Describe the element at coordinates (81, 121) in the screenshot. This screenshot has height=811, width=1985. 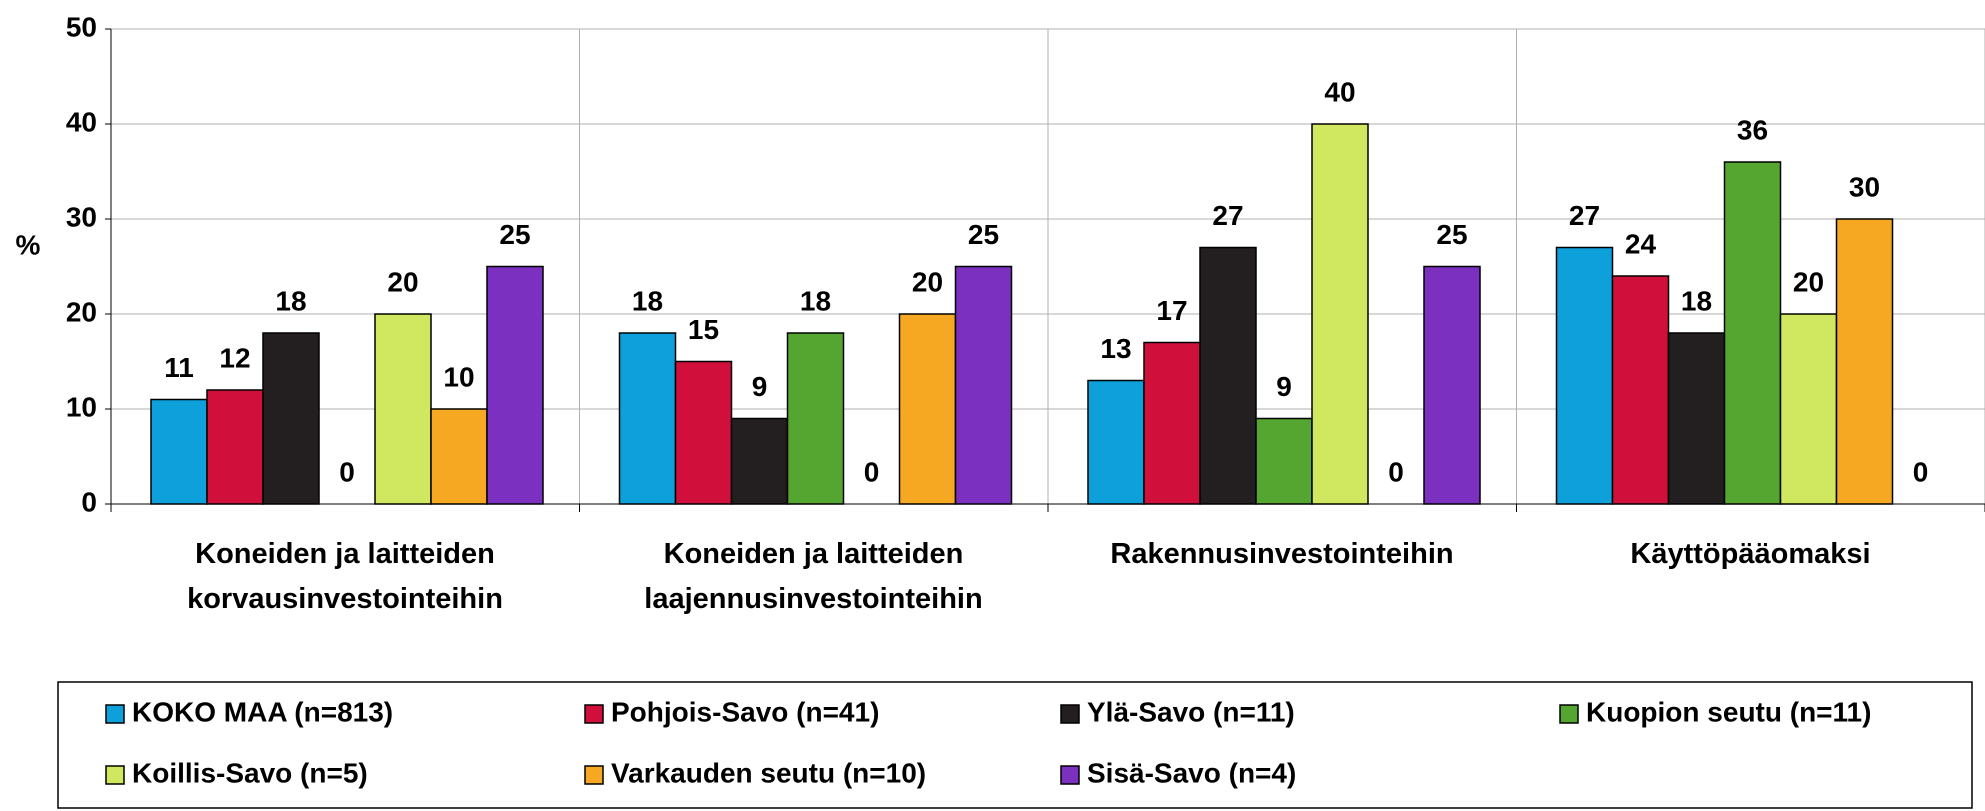
I see `y-tick-label: 40` at that location.